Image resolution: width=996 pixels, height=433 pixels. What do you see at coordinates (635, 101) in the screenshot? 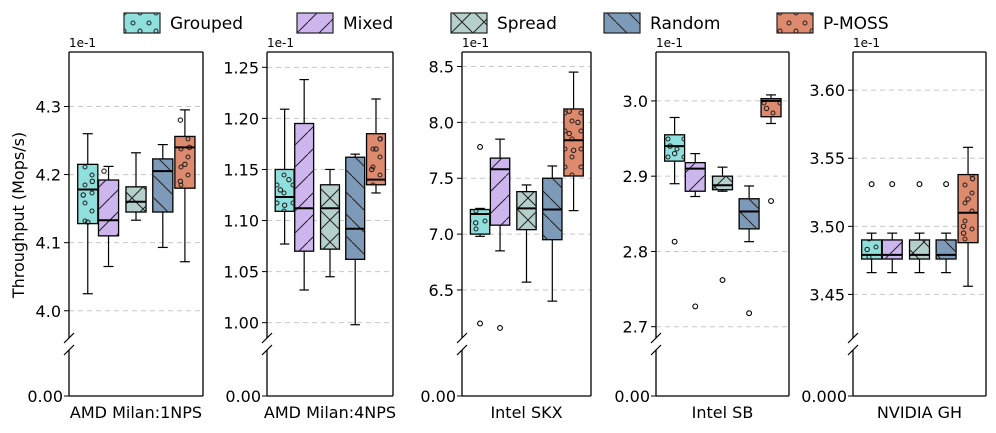
I see `y-tick-label: 3.0` at bounding box center [635, 101].